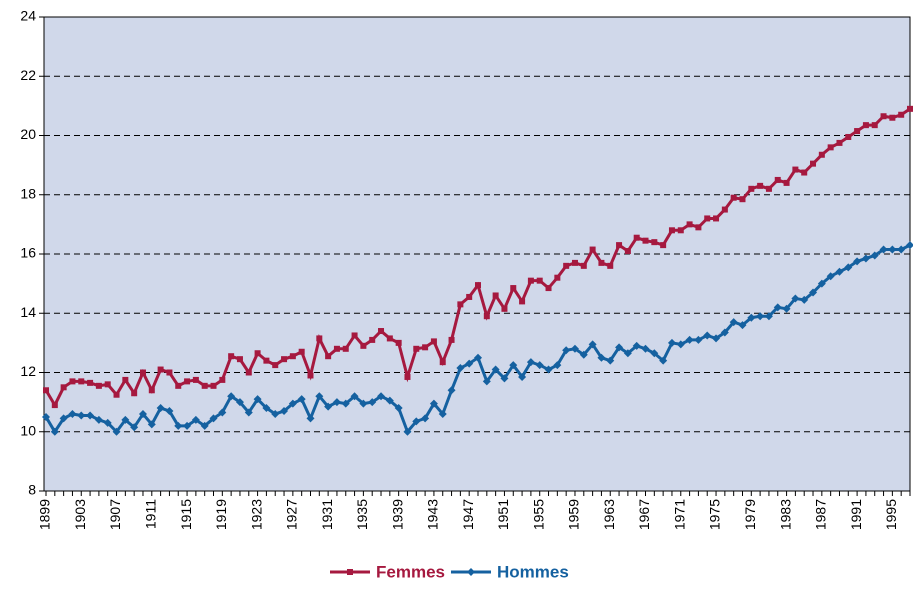 This screenshot has height=589, width=913. Describe the element at coordinates (574, 514) in the screenshot. I see `x-tick-label: 1959` at that location.